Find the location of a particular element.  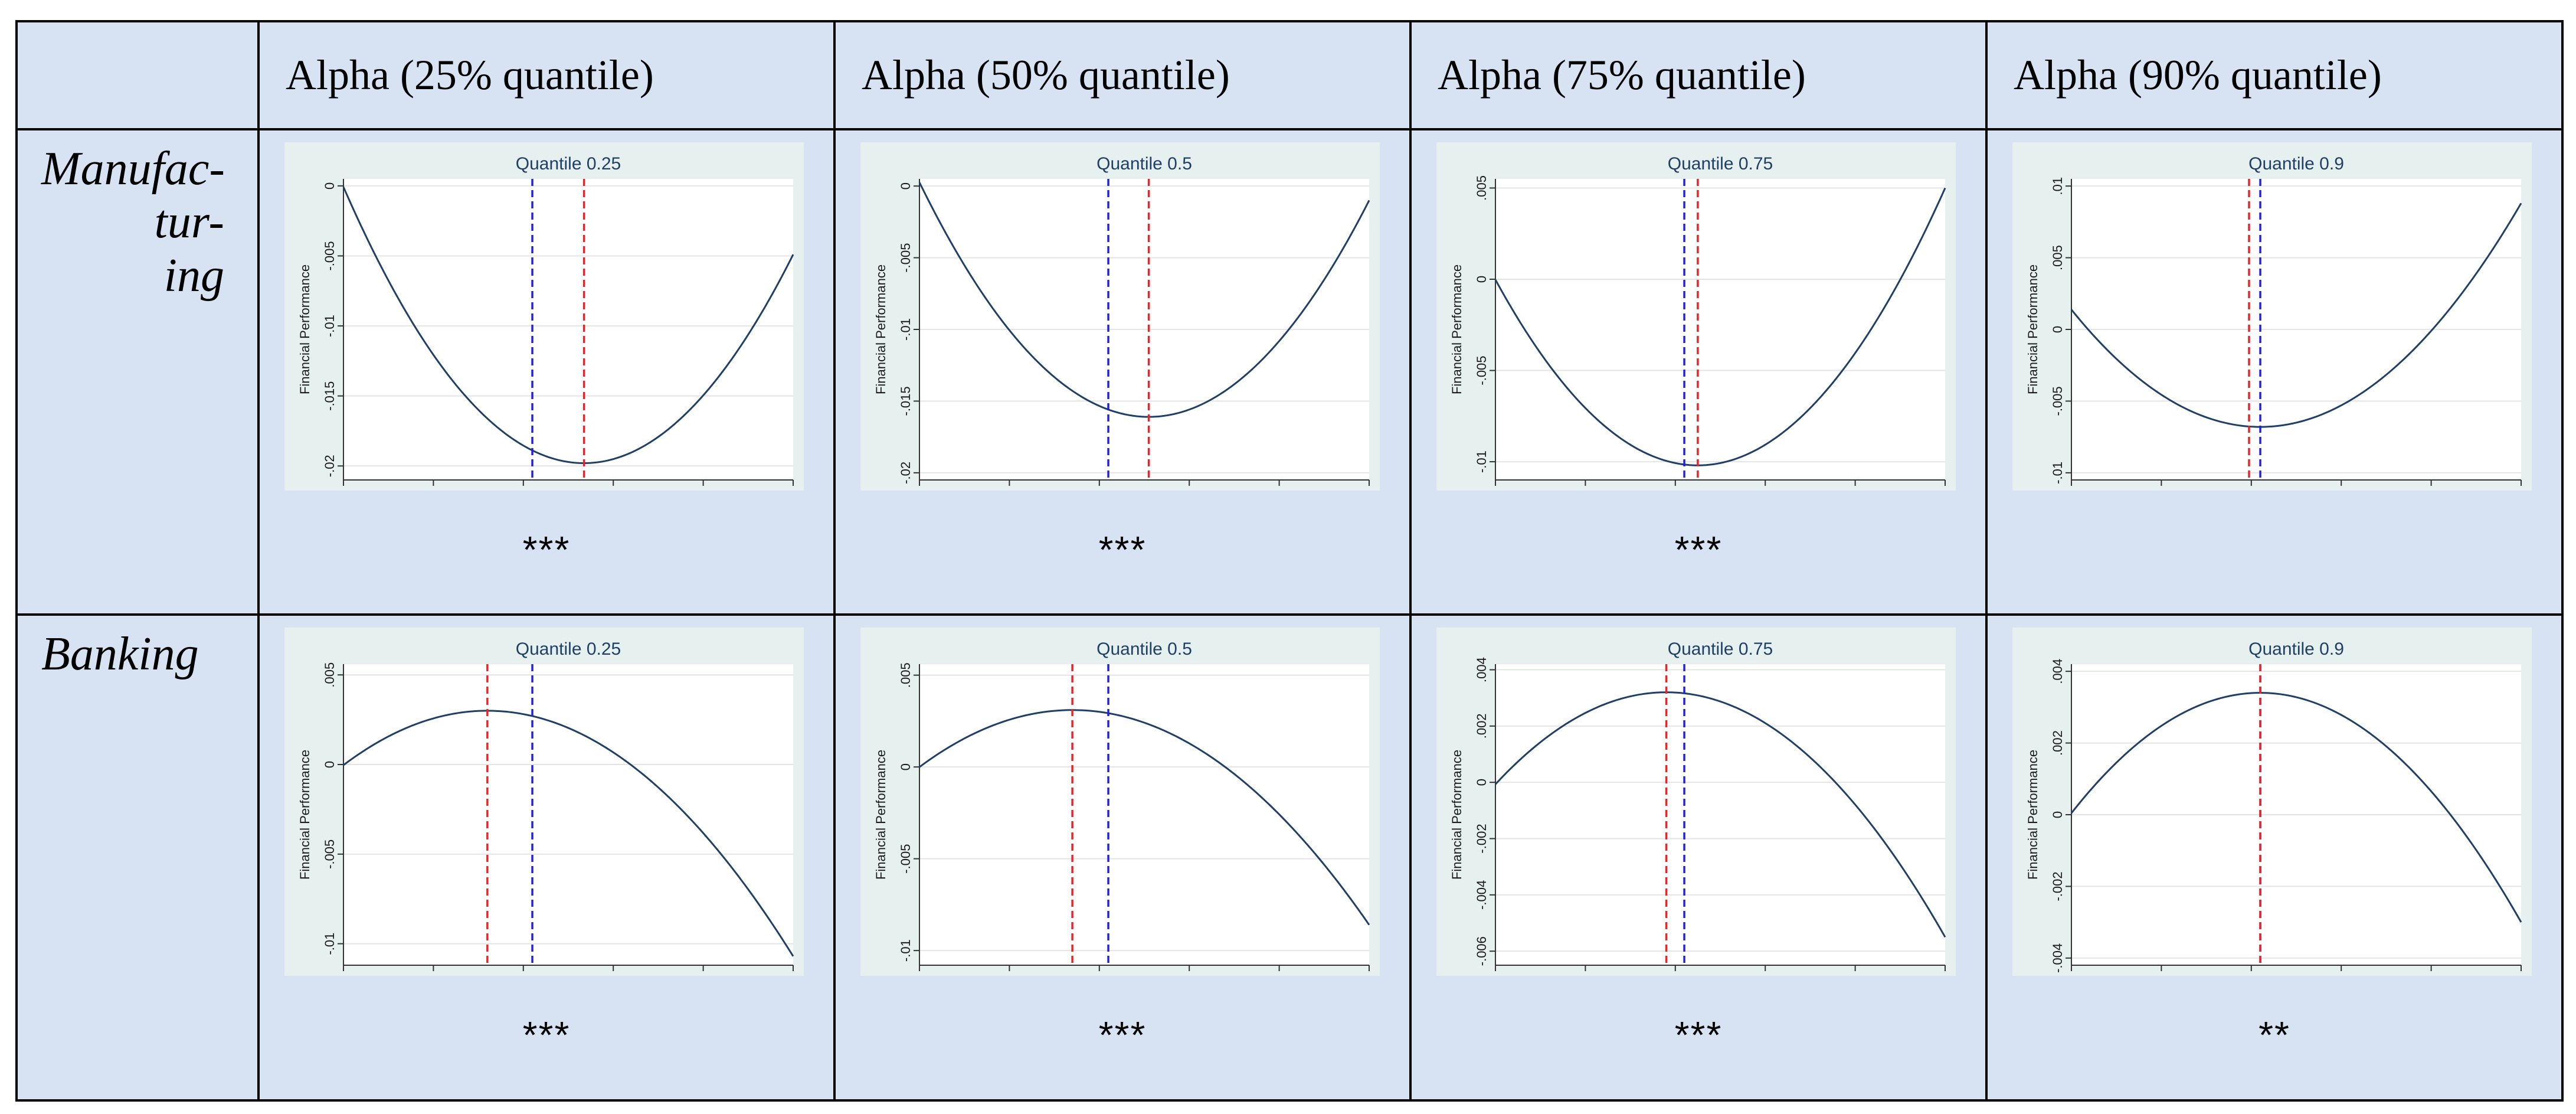

column-header: Alpha (25% quantile) is located at coordinates (546, 75).